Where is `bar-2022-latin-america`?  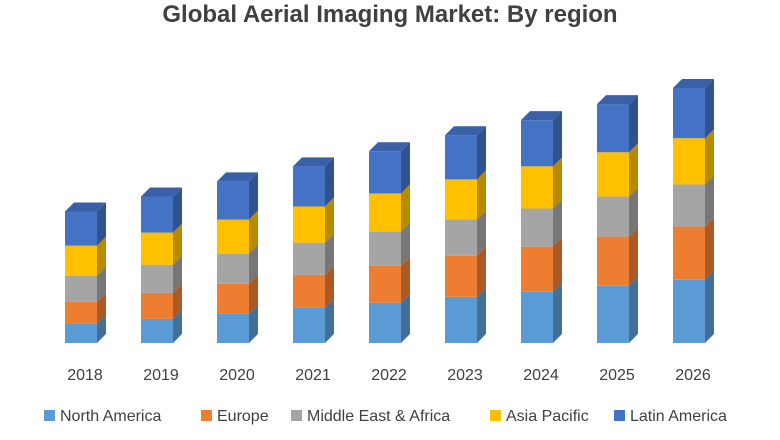 bar-2022-latin-america is located at coordinates (389, 168).